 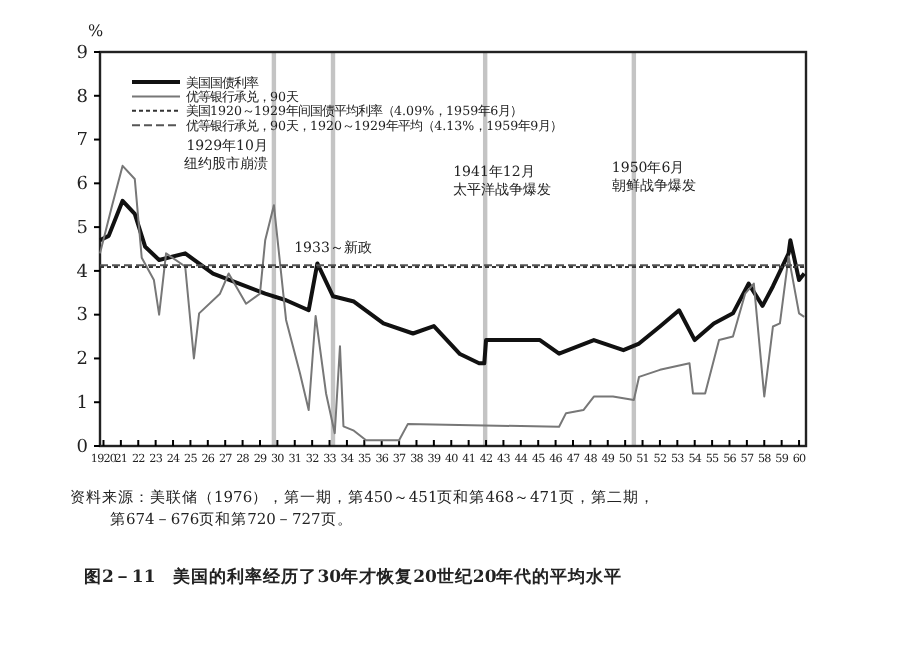 What do you see at coordinates (82, 272) in the screenshot?
I see `y-tick-label: 4` at bounding box center [82, 272].